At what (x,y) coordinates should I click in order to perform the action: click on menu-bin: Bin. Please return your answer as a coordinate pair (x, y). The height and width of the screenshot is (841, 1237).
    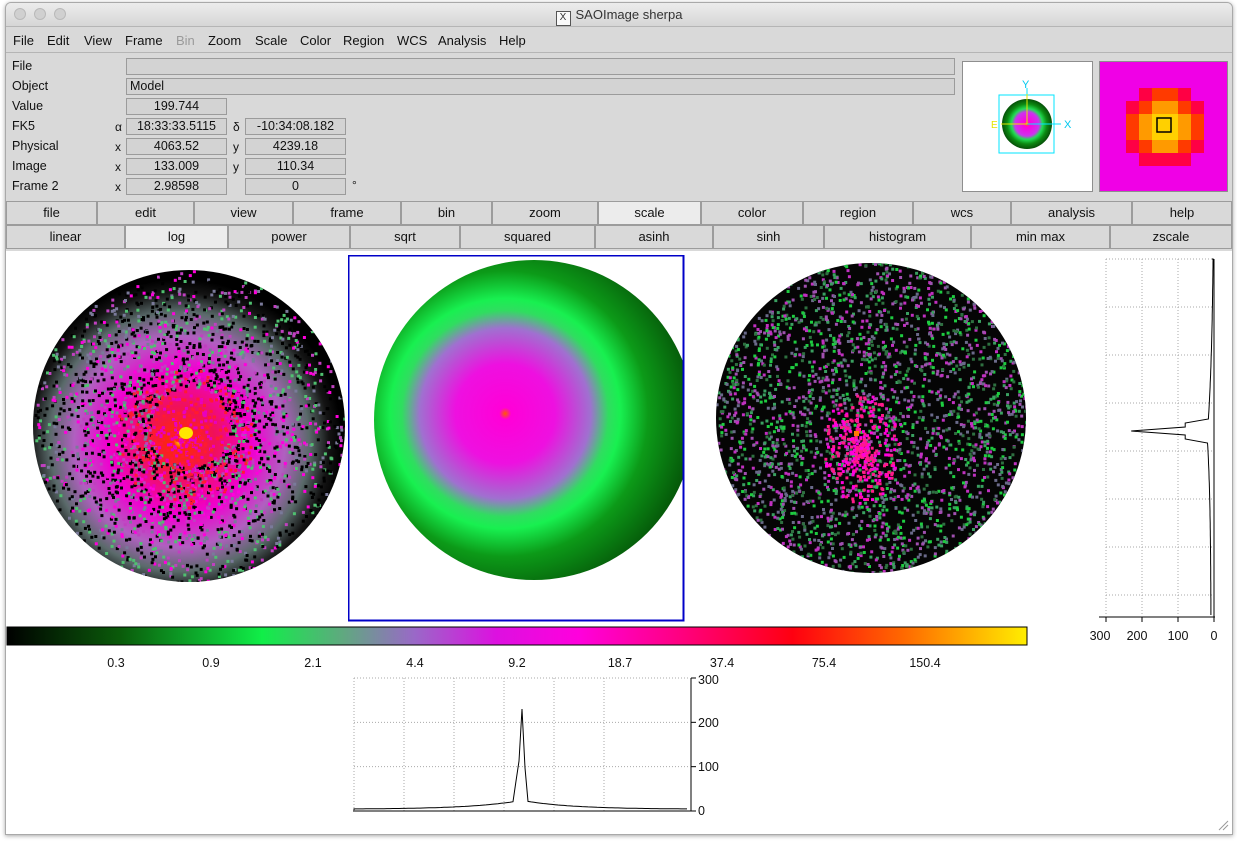
    Looking at the image, I should click on (185, 40).